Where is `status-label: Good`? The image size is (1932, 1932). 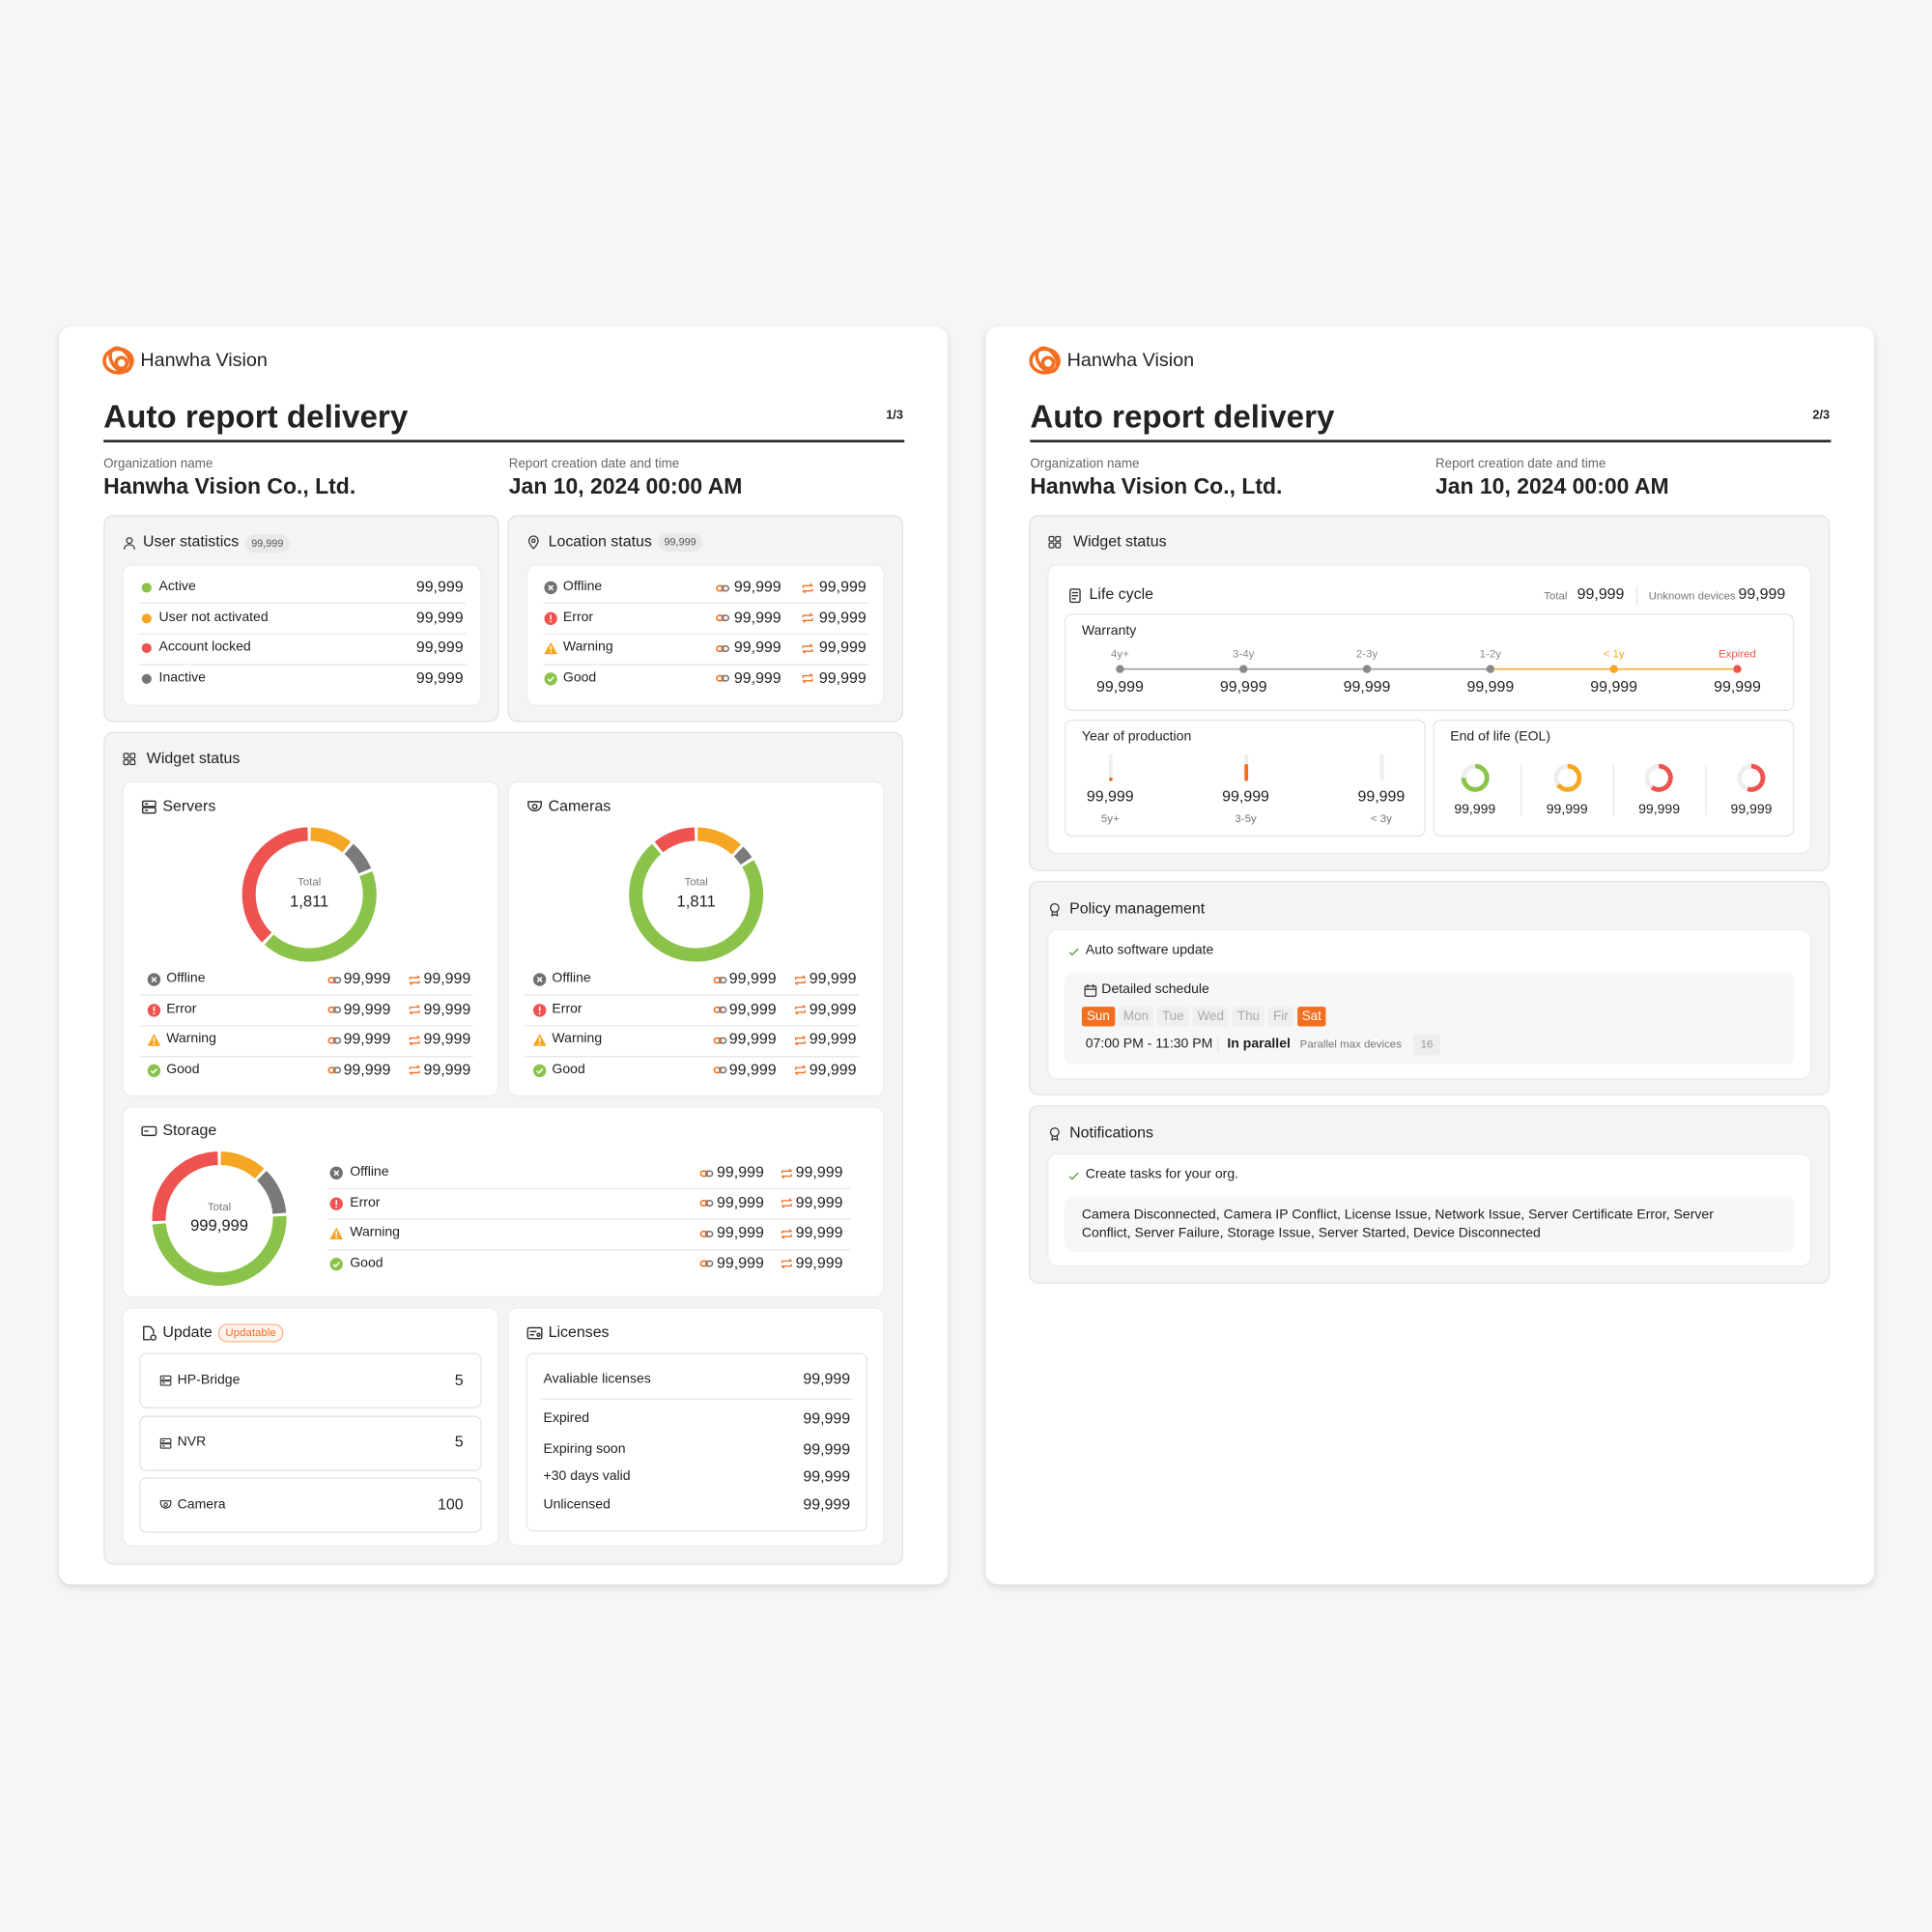
status-label: Good is located at coordinates (579, 677).